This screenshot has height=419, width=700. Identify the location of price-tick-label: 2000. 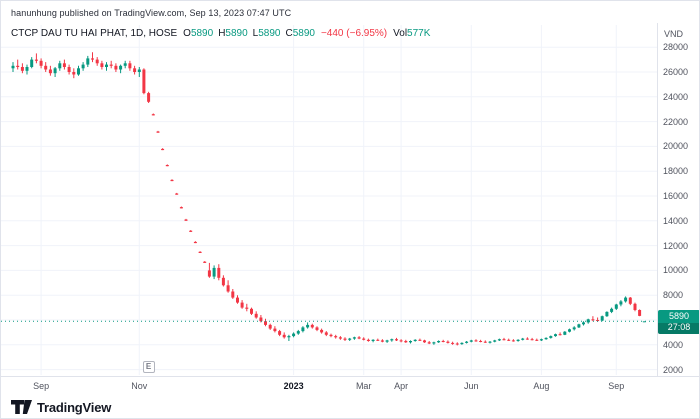
(673, 369).